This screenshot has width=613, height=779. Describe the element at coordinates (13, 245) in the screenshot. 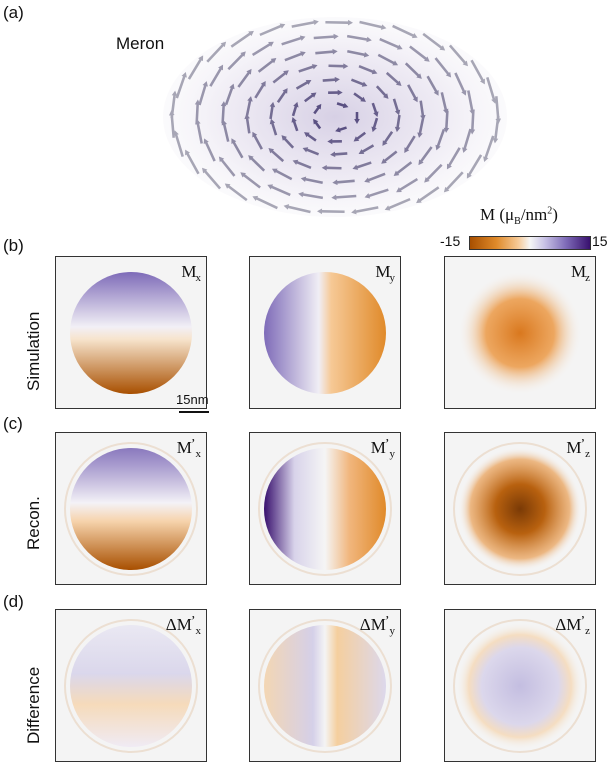

I see `panel-label-b: (b)` at that location.